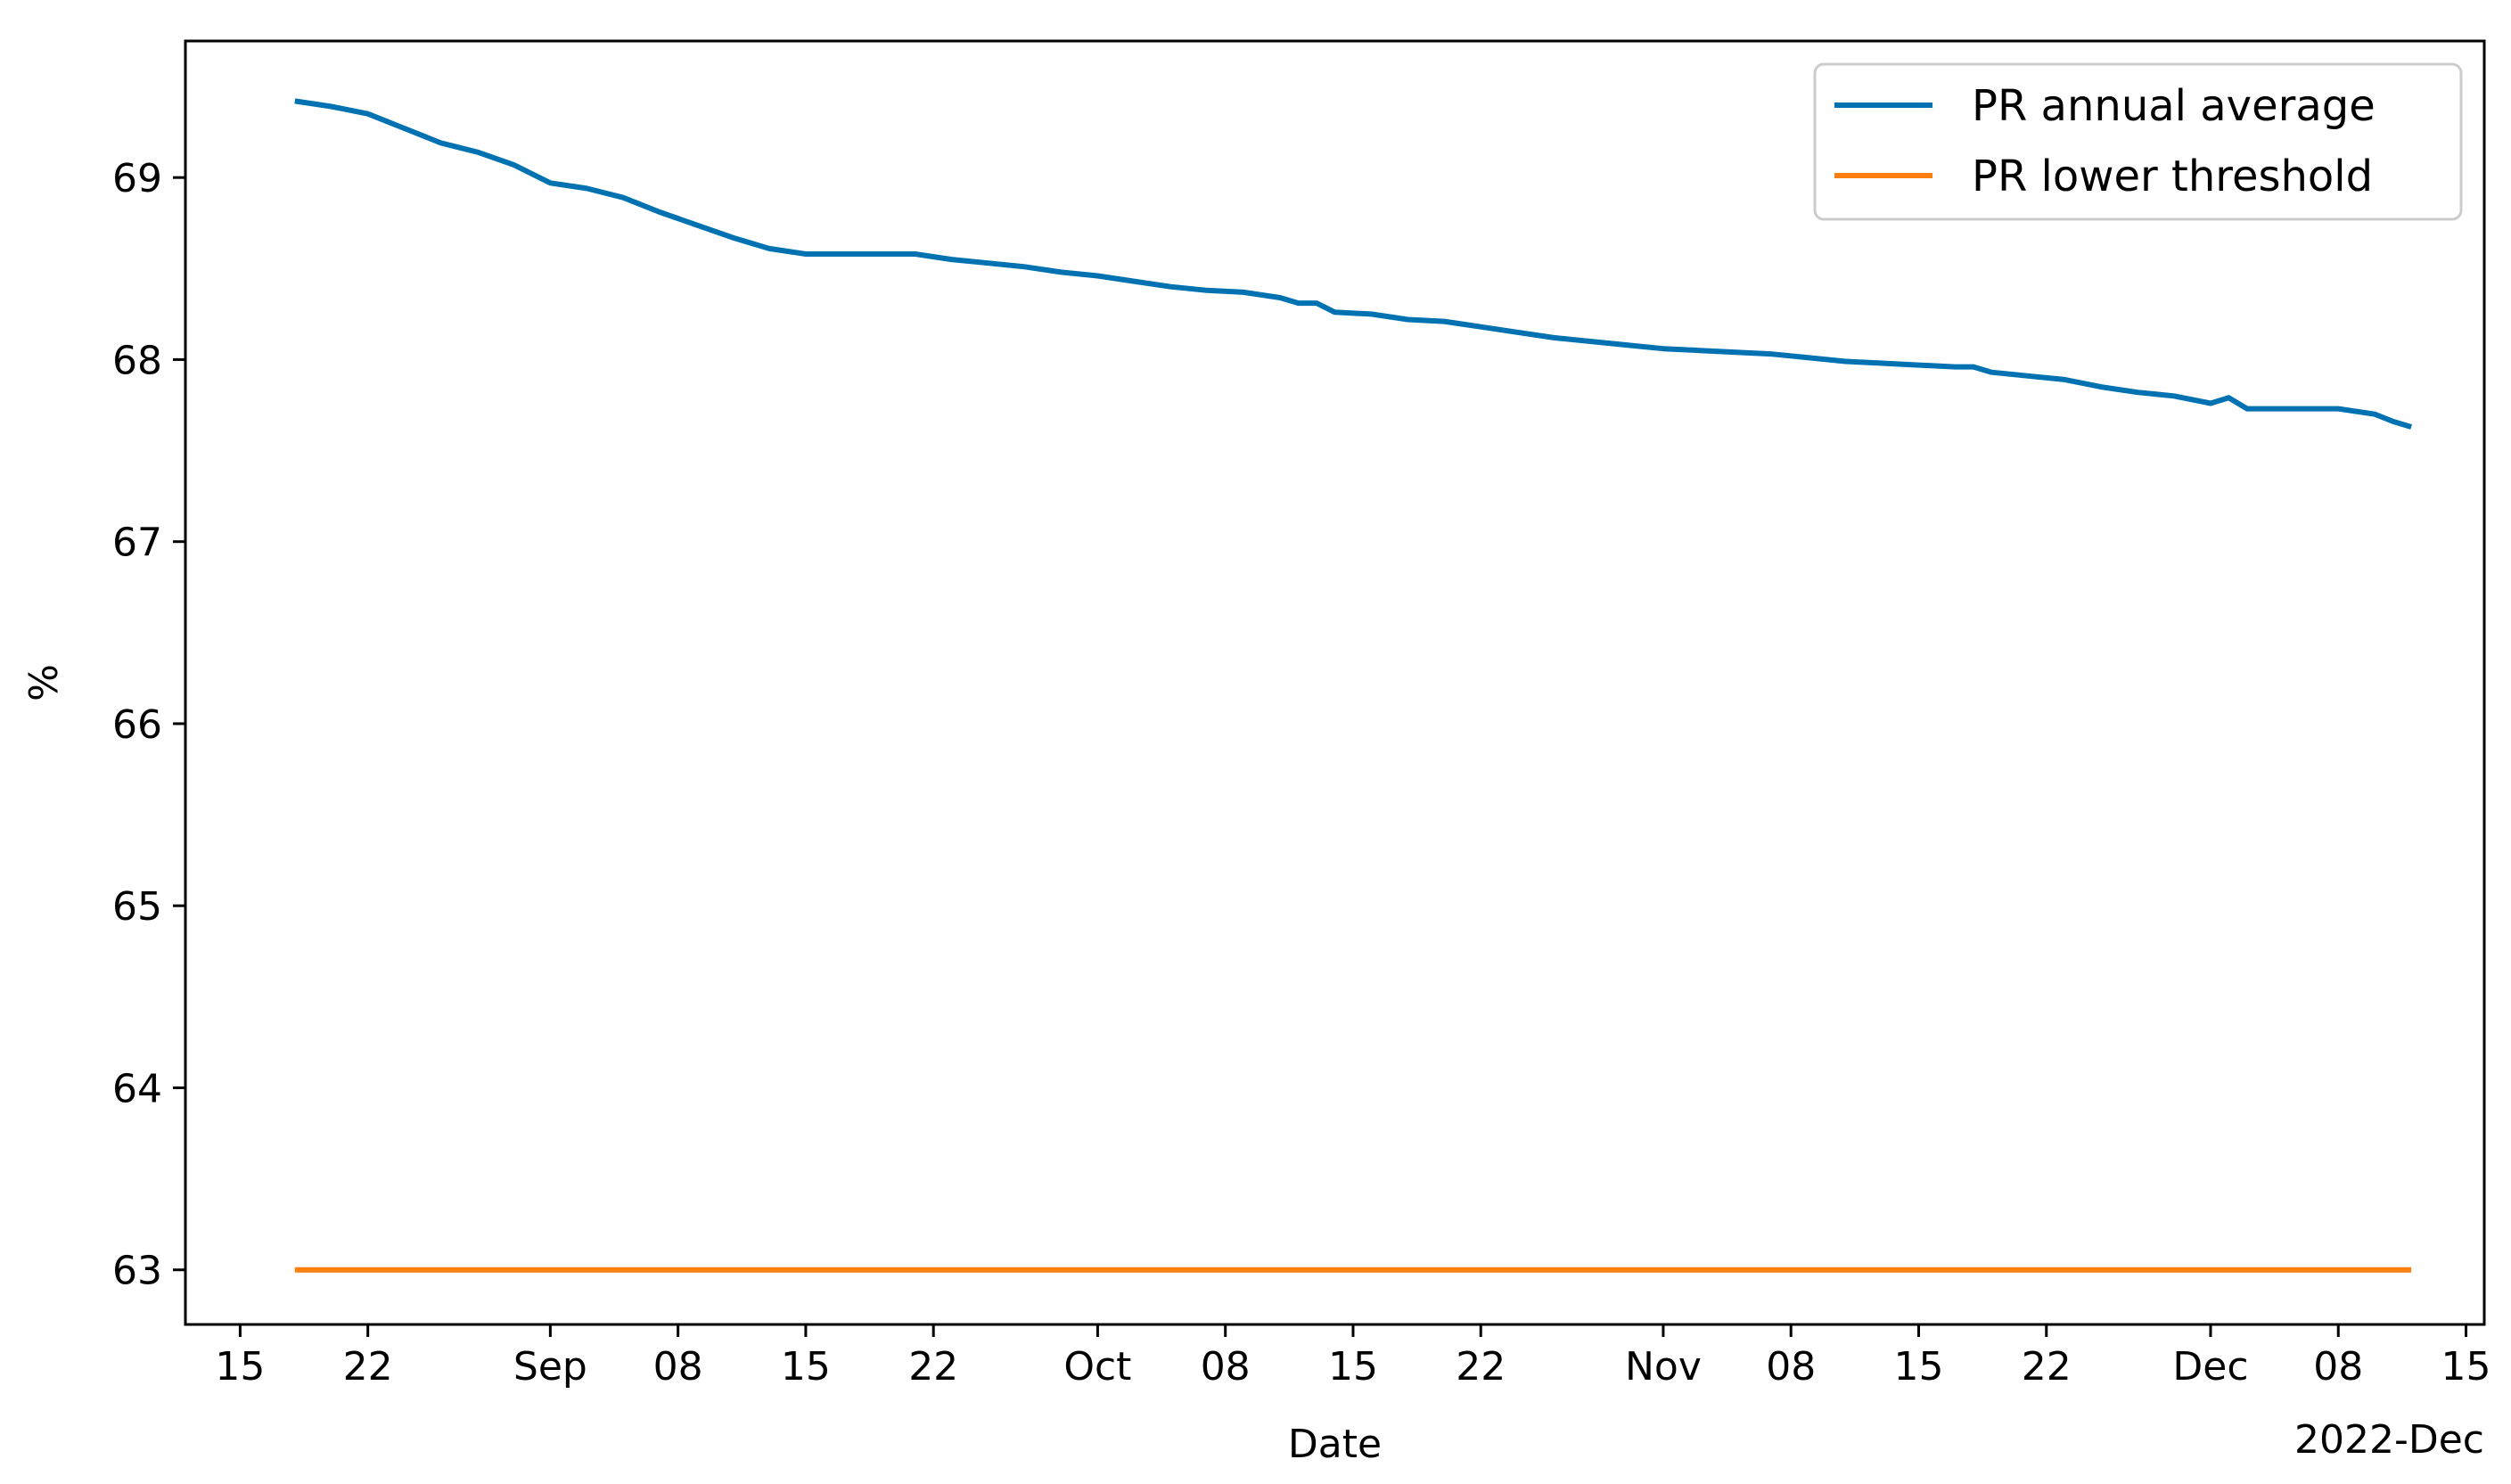 This screenshot has width=2511, height=1484. I want to click on legend-frame, so click(2138, 141).